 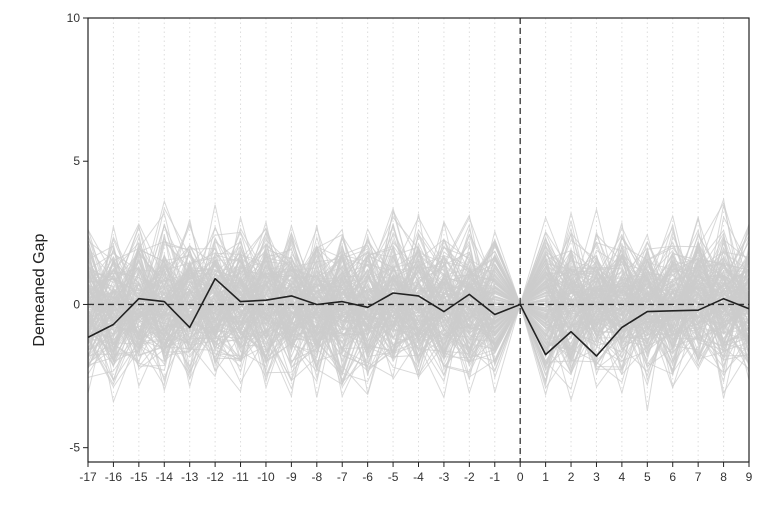 What do you see at coordinates (76, 161) in the screenshot?
I see `y-tick-label: 5` at bounding box center [76, 161].